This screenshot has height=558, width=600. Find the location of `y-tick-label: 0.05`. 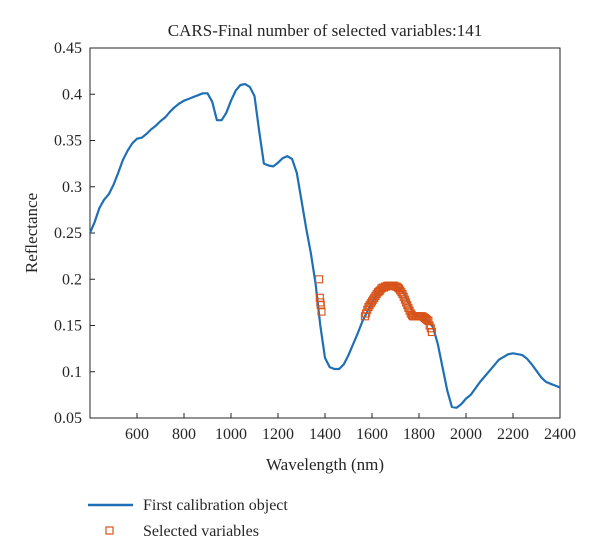

y-tick-label: 0.05 is located at coordinates (68, 418).